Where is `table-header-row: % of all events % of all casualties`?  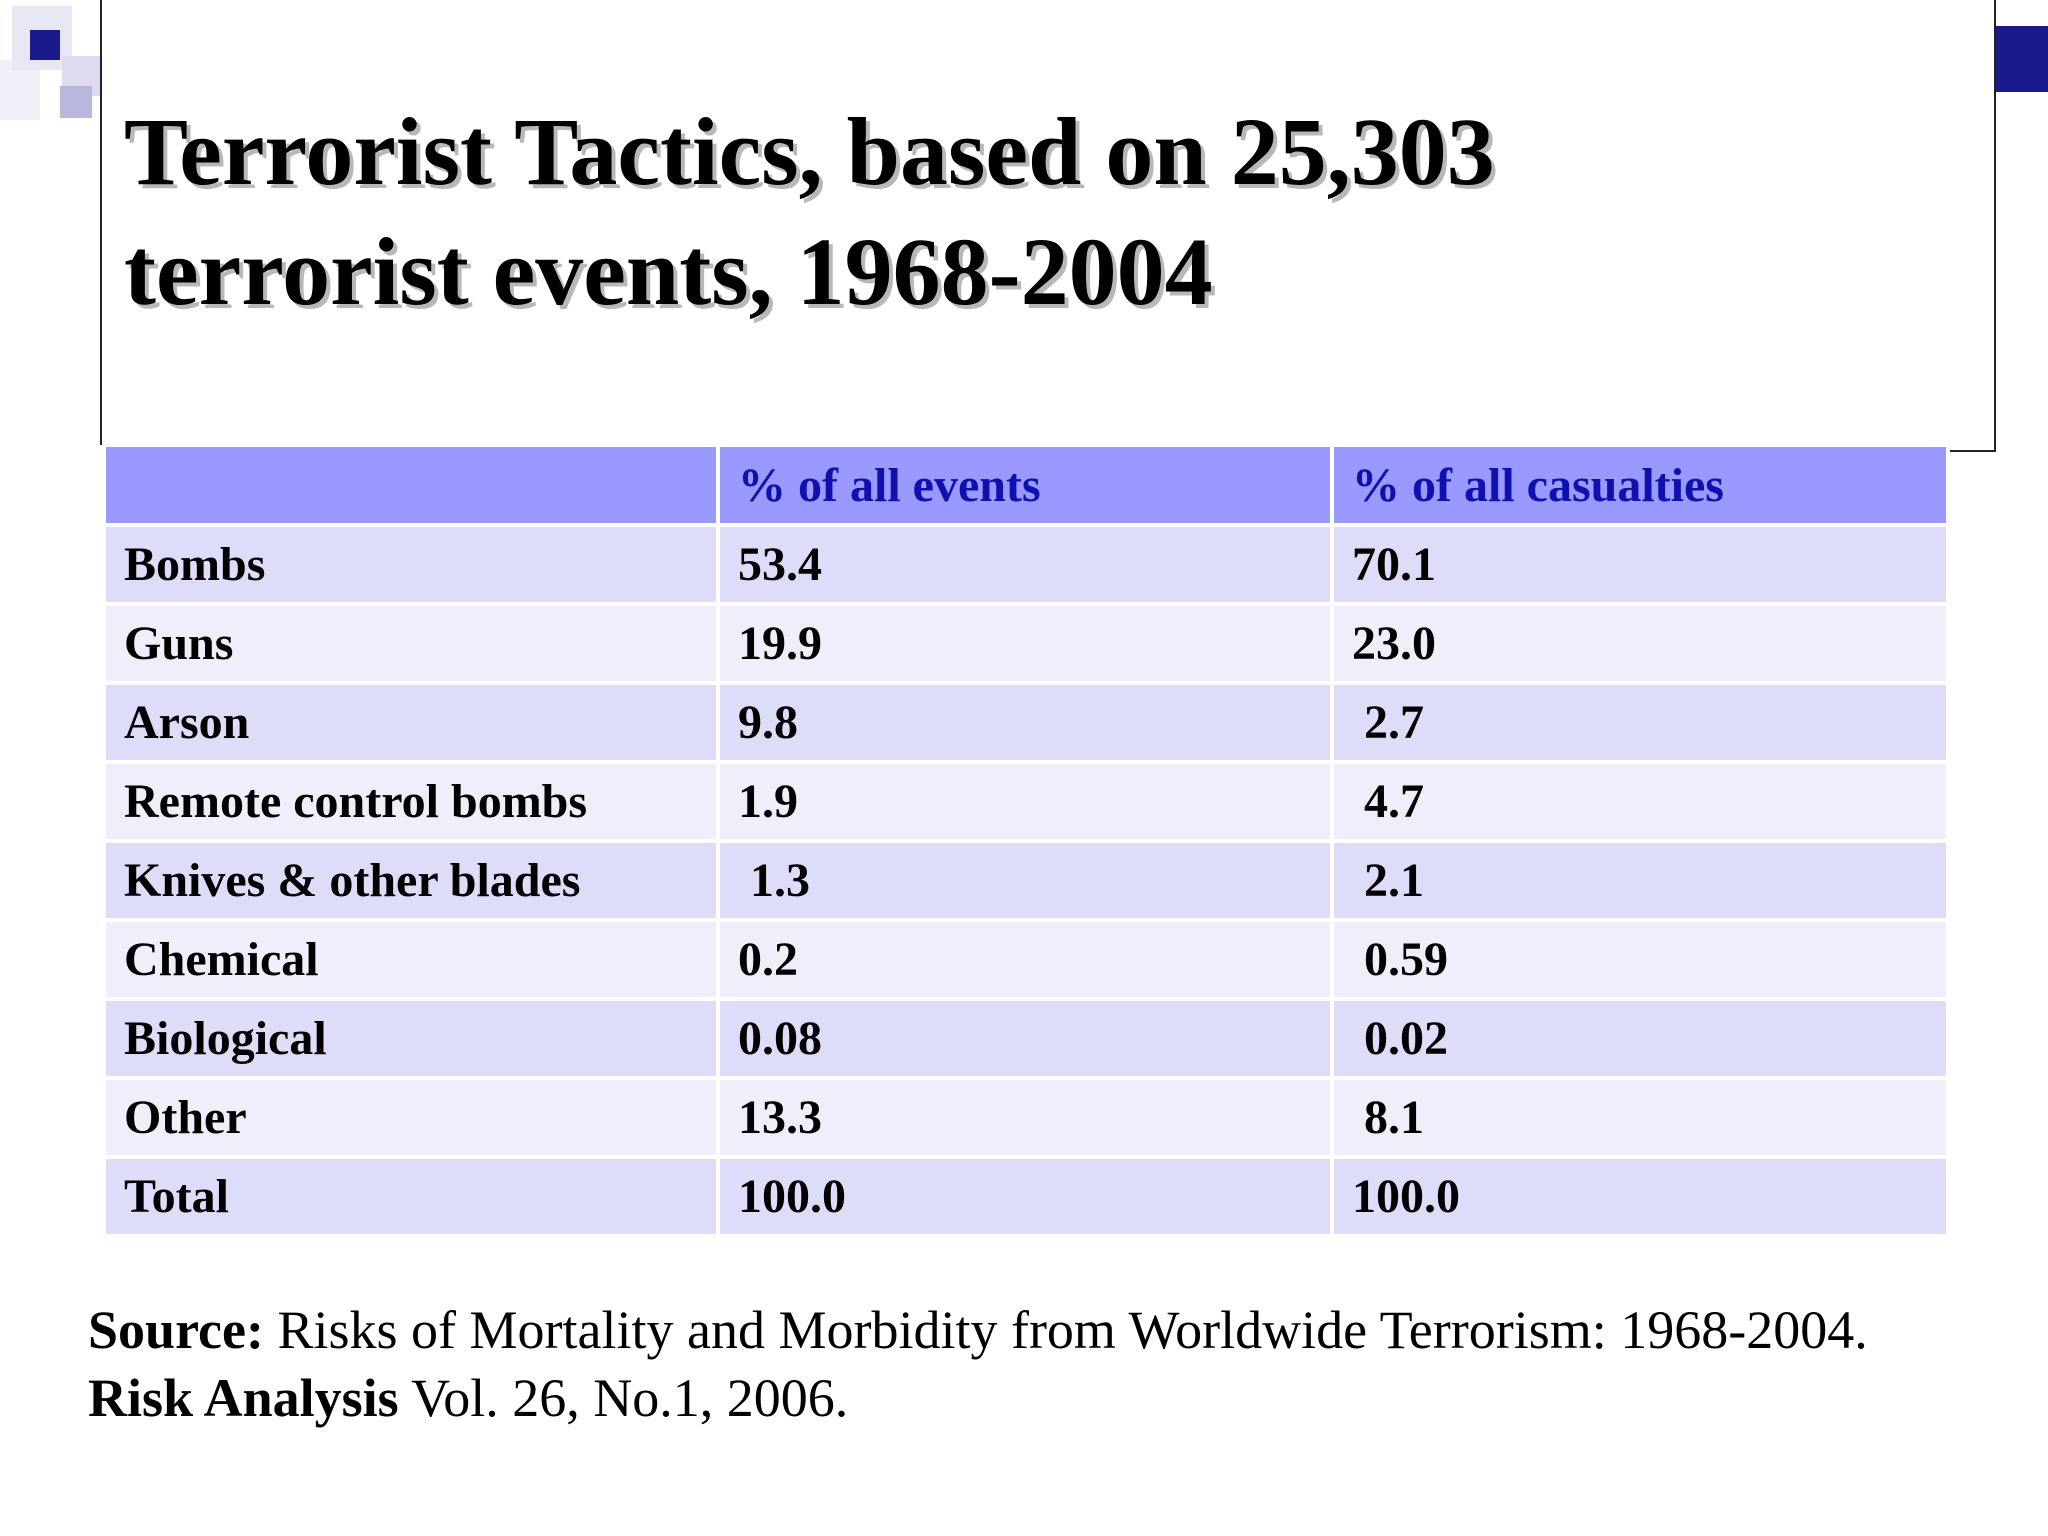
table-header-row: % of all events % of all casualties is located at coordinates (1026, 485).